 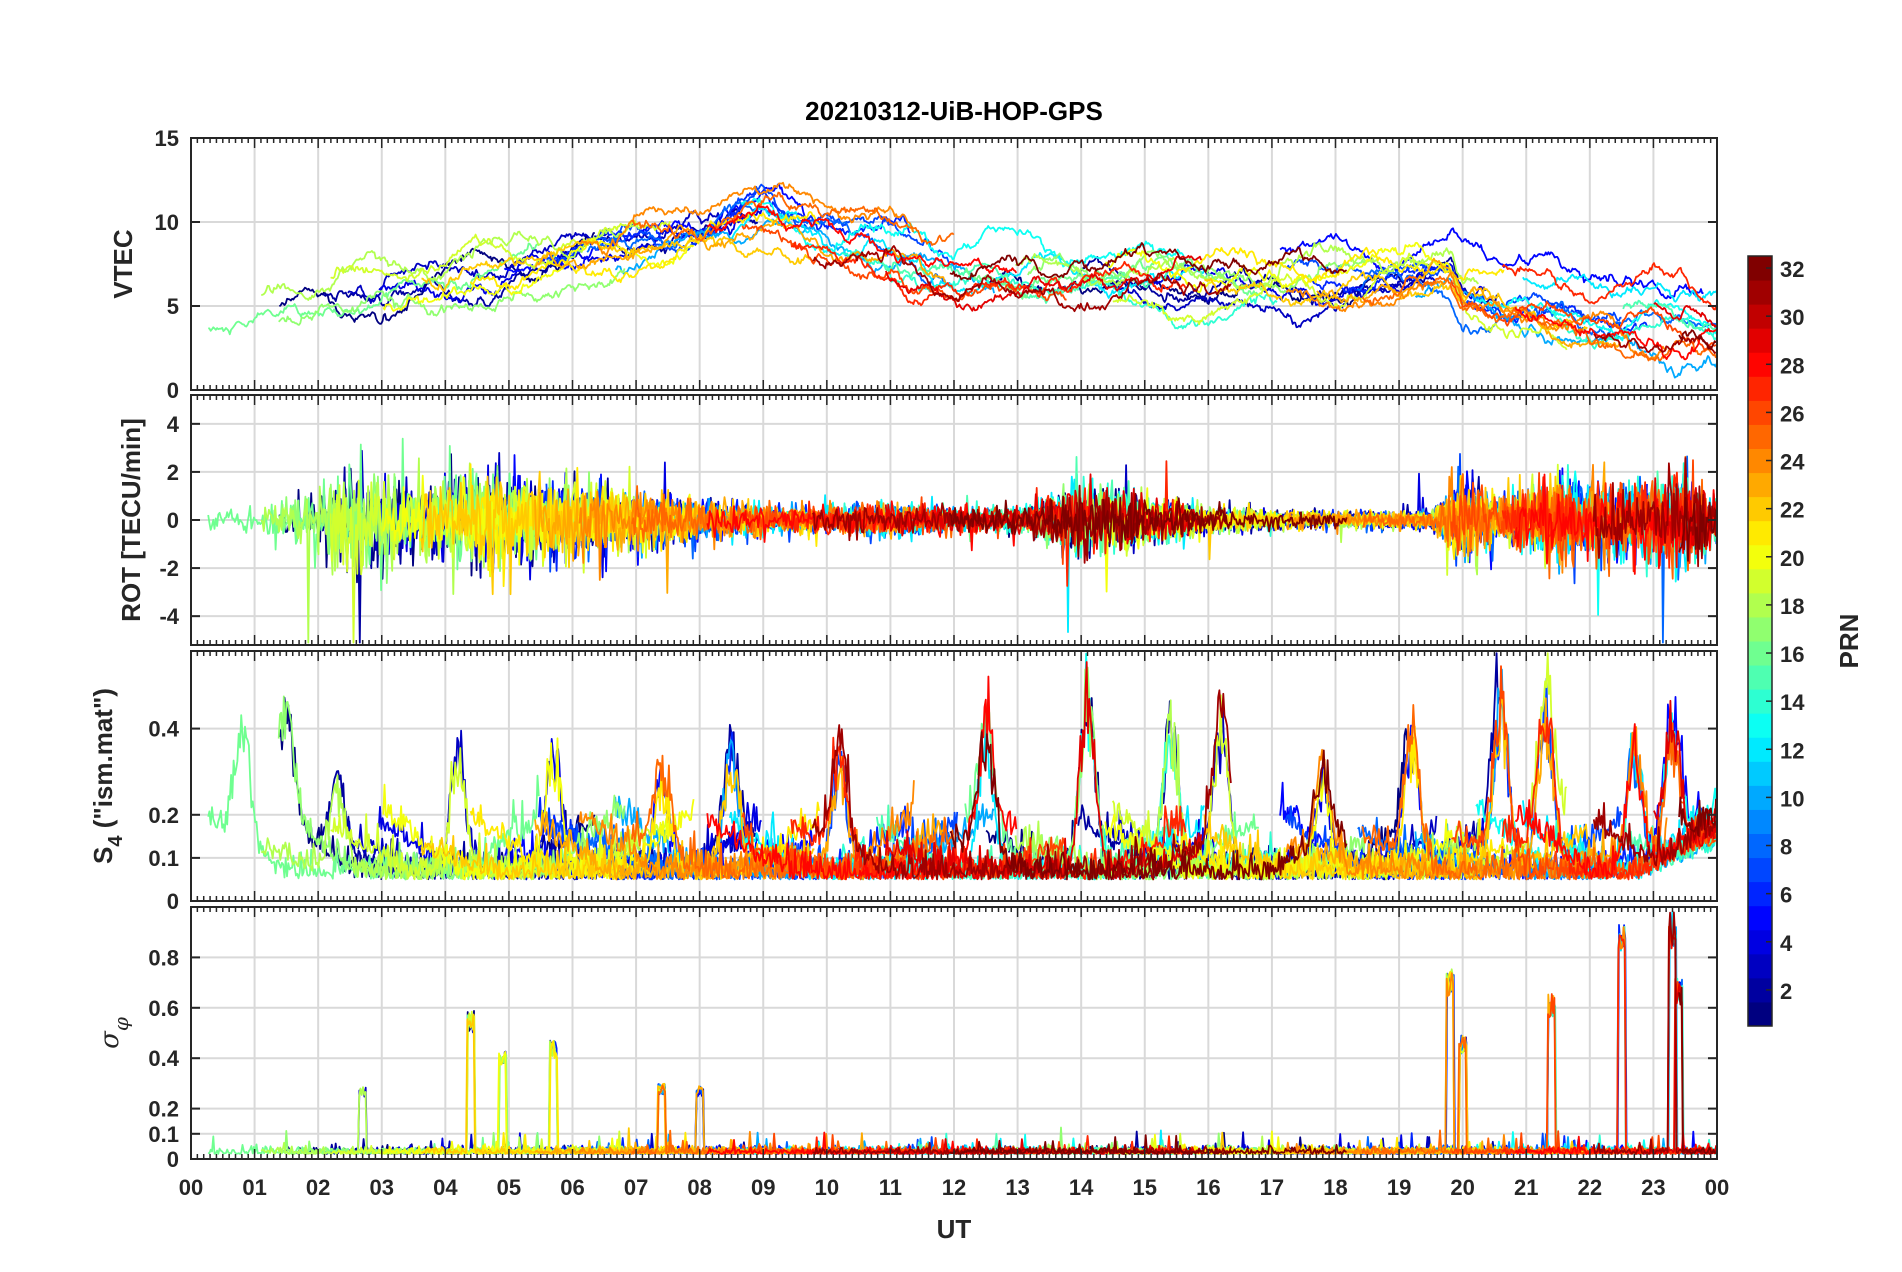 I want to click on x-axis-label: UT, so click(x=954, y=1229).